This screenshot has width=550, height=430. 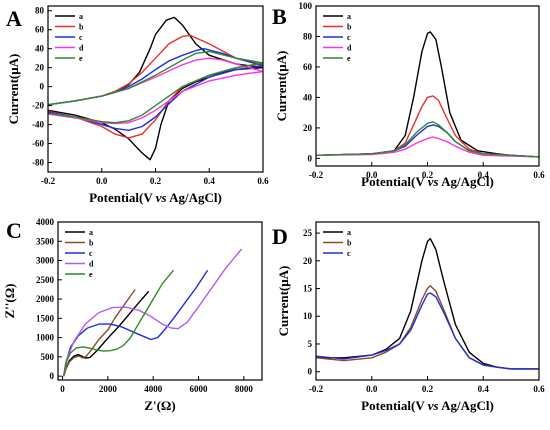 I want to click on x-tick-label: 2000, so click(x=108, y=389).